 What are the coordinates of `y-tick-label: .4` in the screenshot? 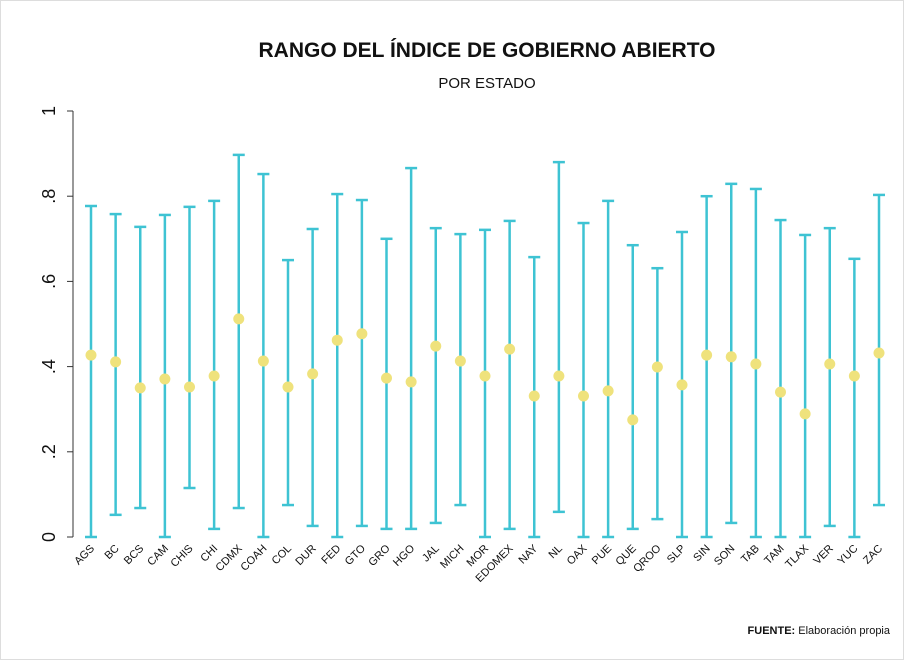 It's located at (49, 366).